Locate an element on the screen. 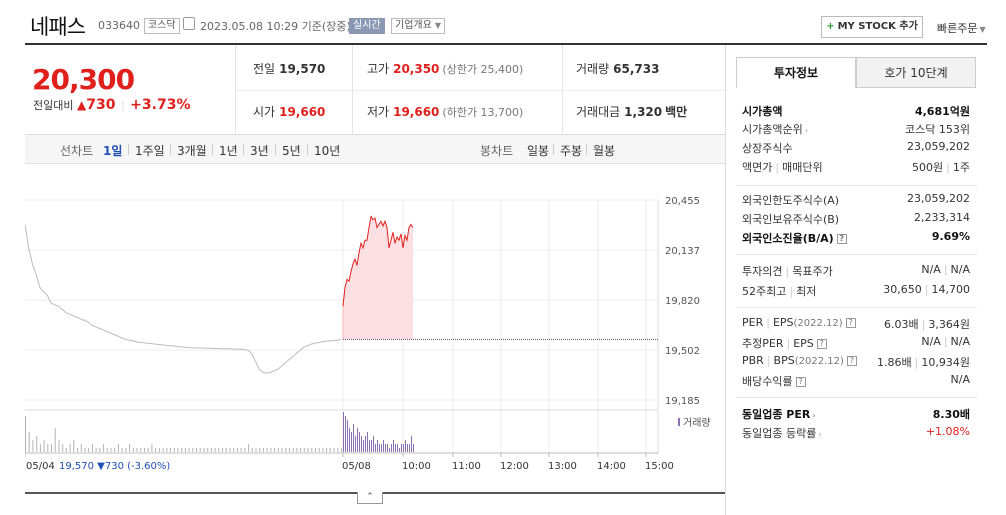 This screenshot has height=515, width=1006. est-eps-text: EPS is located at coordinates (803, 343).